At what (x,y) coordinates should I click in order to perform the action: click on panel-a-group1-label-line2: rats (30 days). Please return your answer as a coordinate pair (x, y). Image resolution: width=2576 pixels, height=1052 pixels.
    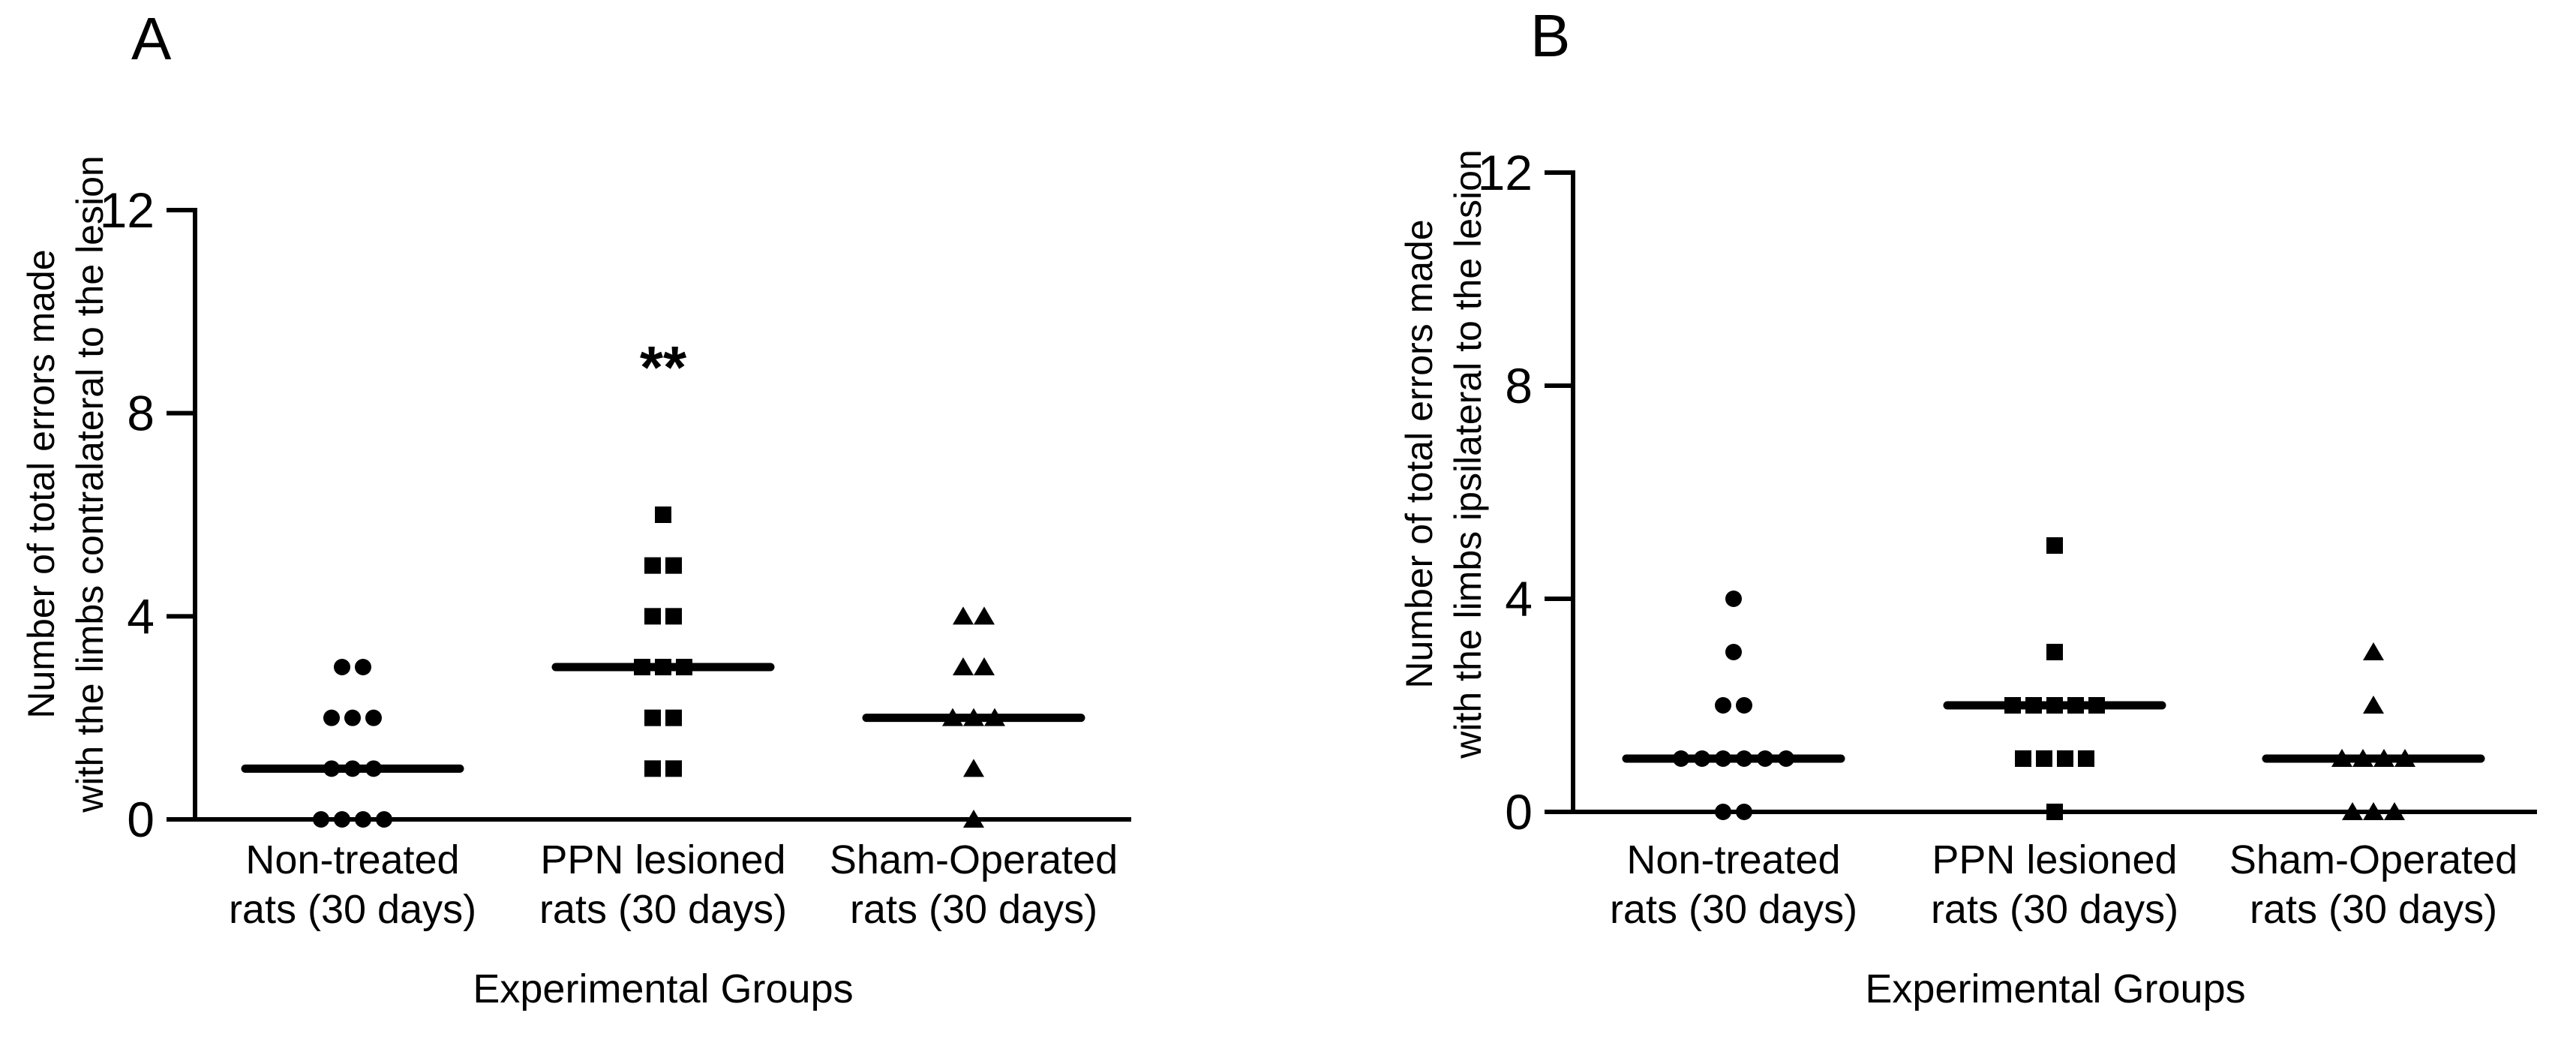
    Looking at the image, I should click on (352, 909).